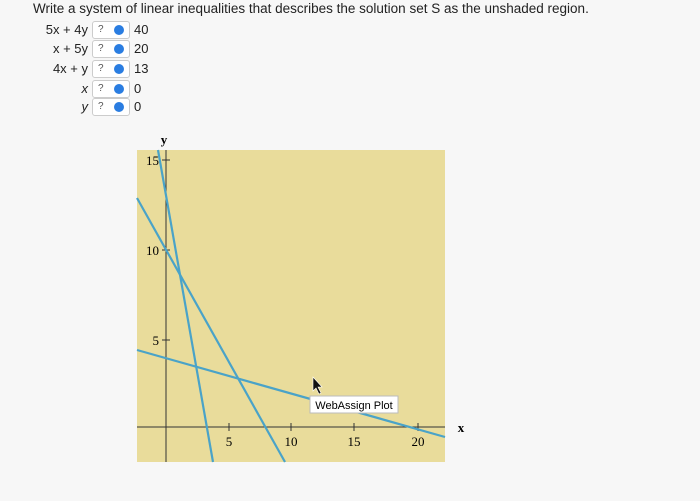 The width and height of the screenshot is (700, 501). What do you see at coordinates (164, 139) in the screenshot?
I see `y-axis-label: y` at bounding box center [164, 139].